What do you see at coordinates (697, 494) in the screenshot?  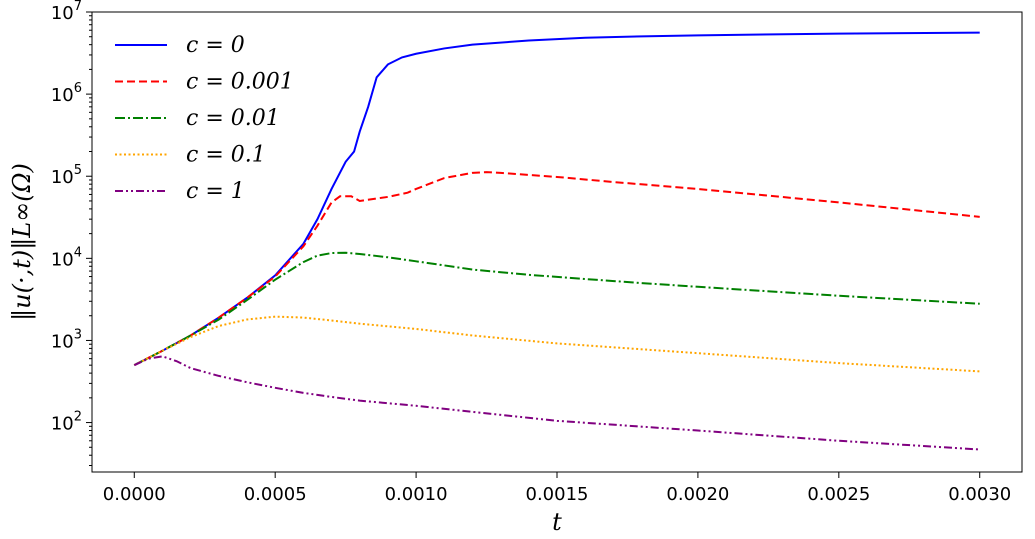 I see `x-tick-label: 0.0020` at bounding box center [697, 494].